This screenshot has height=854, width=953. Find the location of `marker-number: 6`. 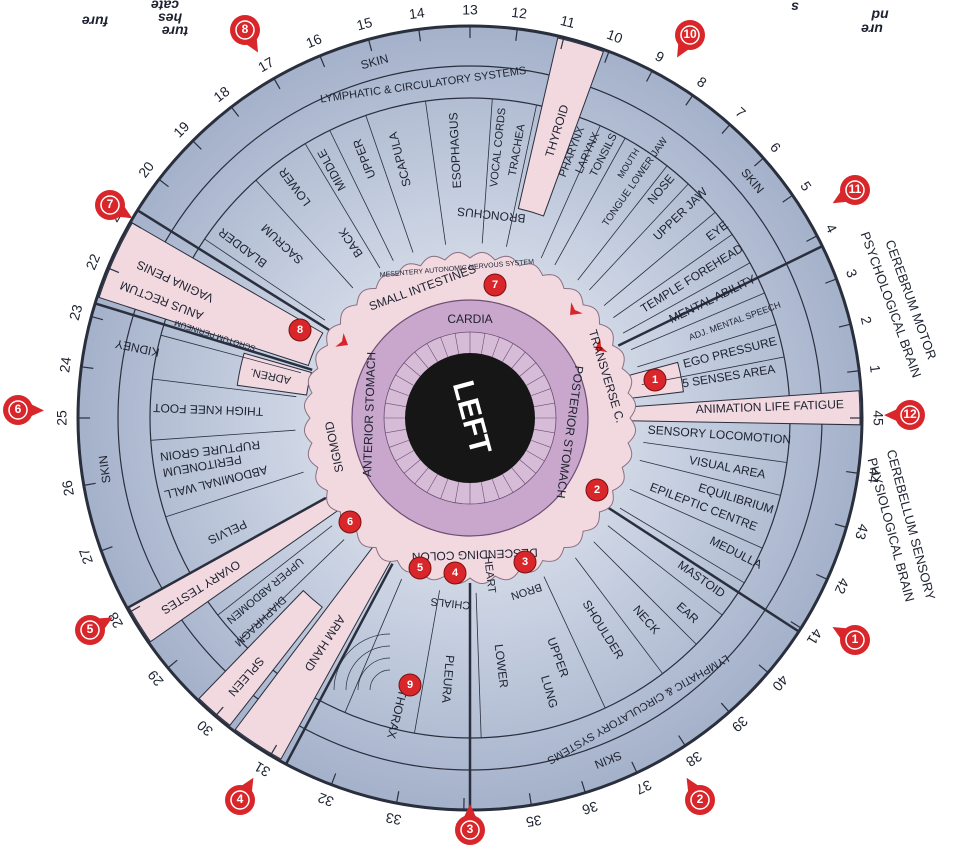

marker-number: 6 is located at coordinates (18, 409).